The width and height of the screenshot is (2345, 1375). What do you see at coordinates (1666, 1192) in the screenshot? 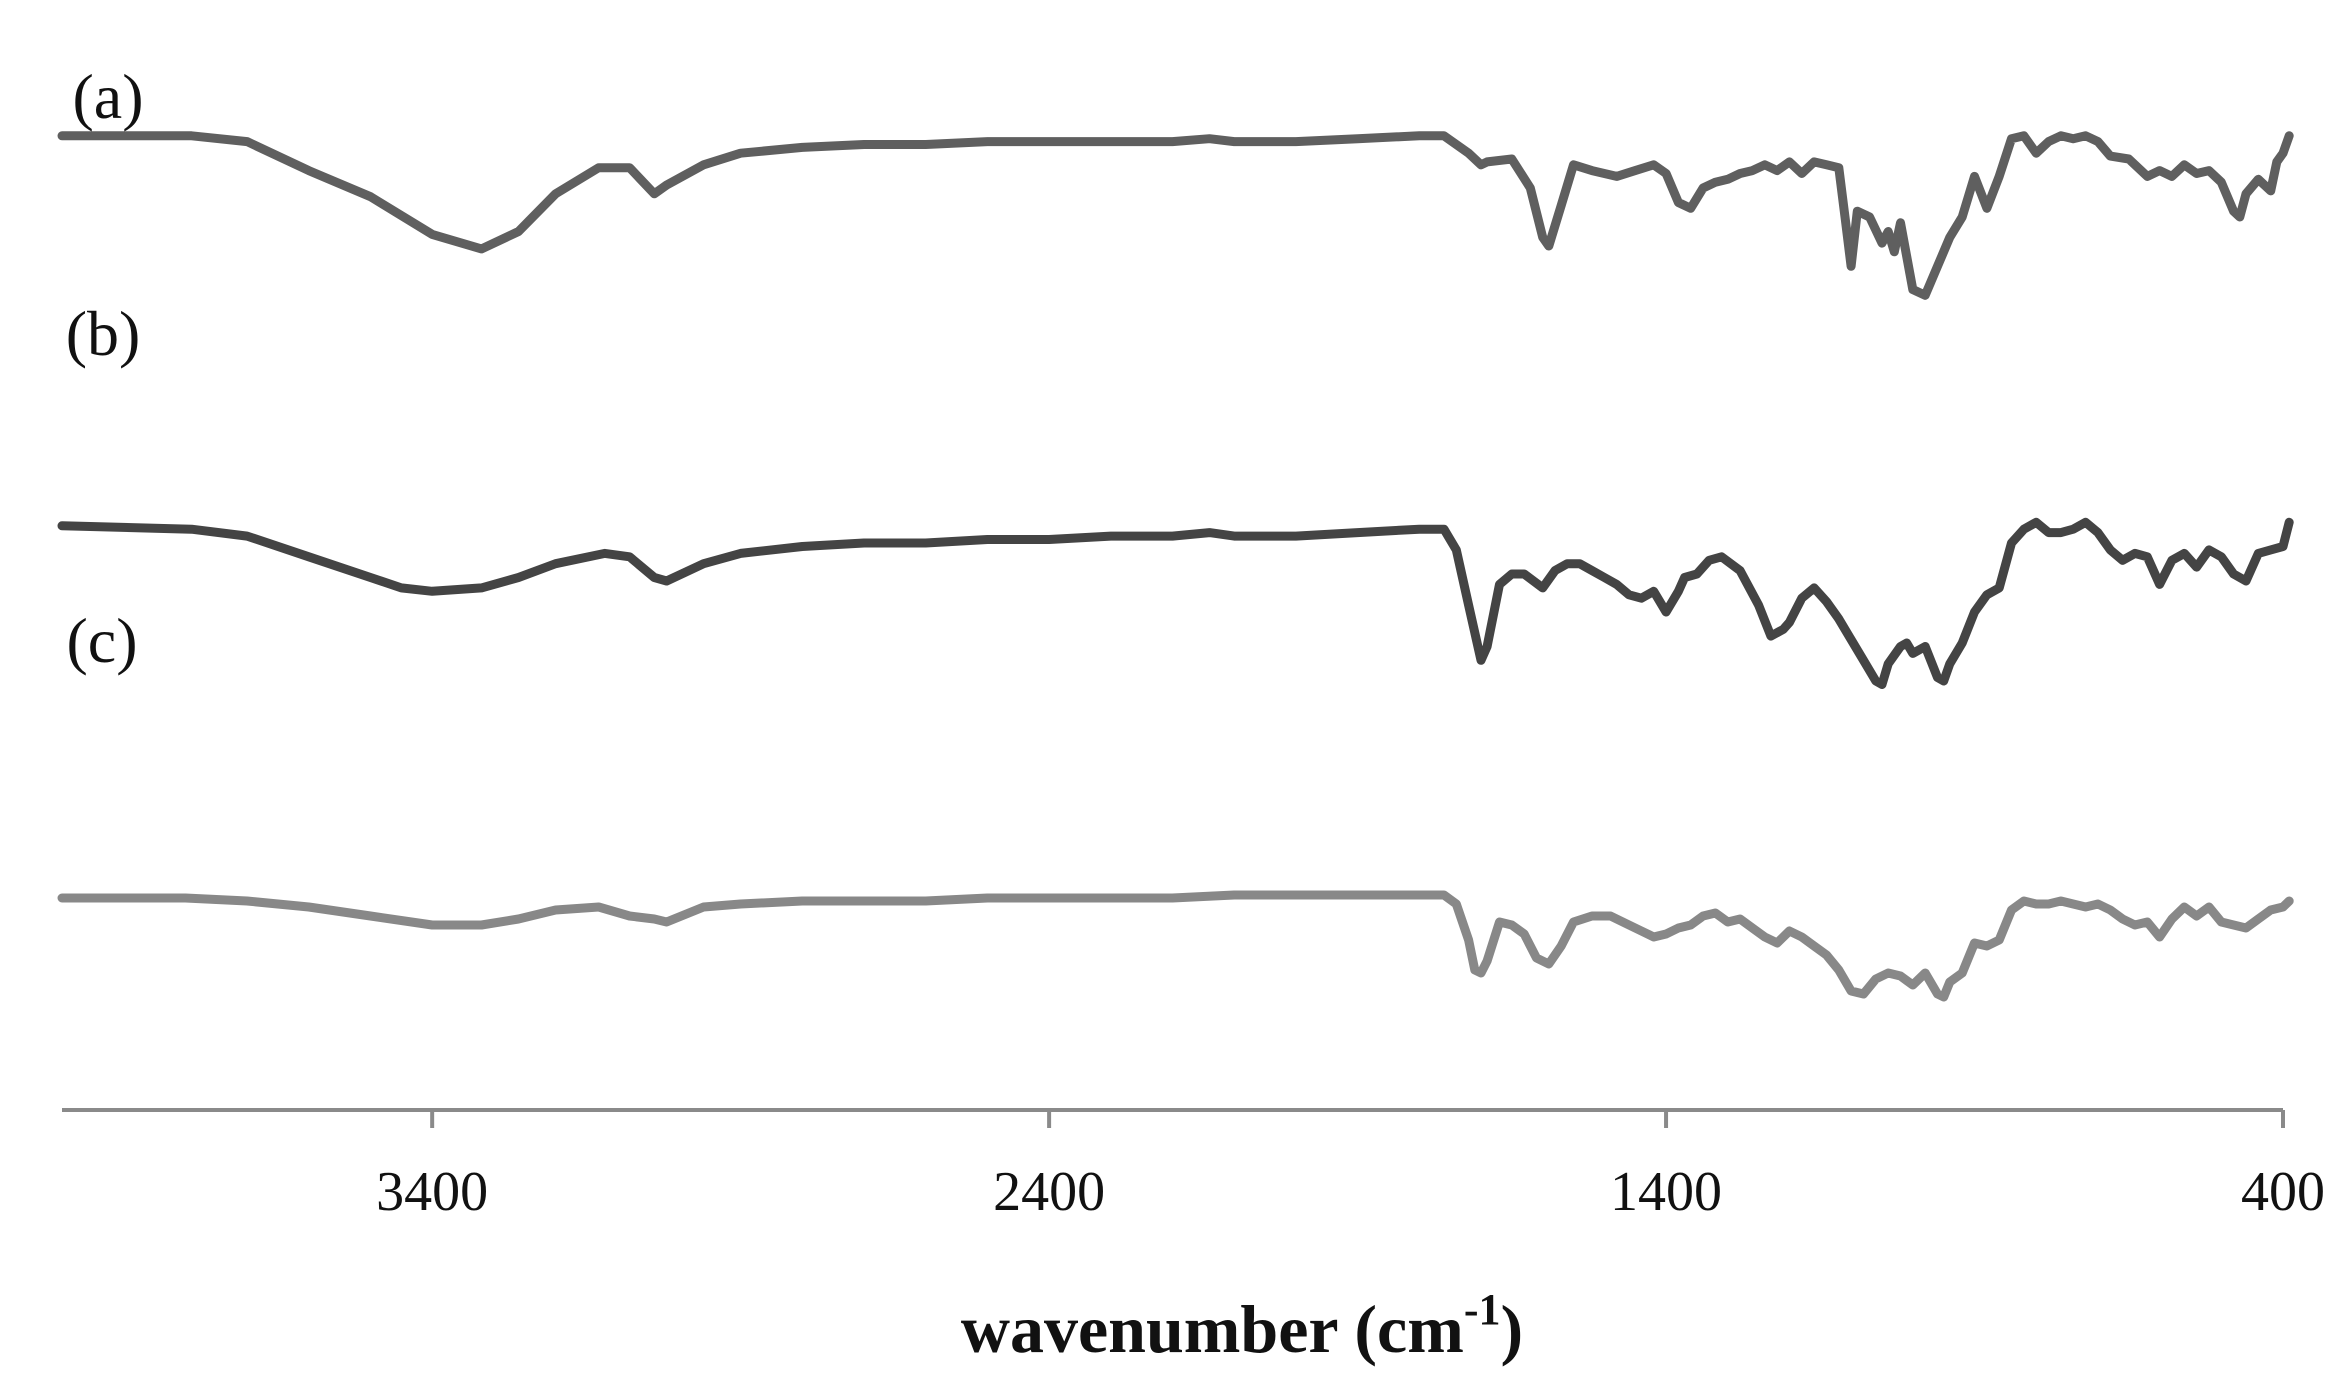
I see `x-tick-label: 1400` at bounding box center [1666, 1192].